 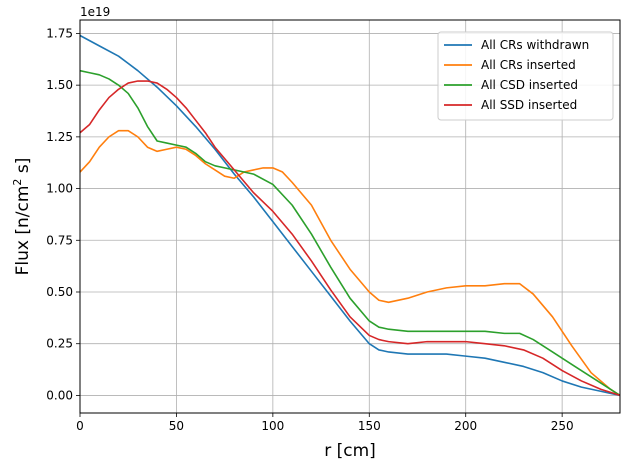 I want to click on y-axis-label-superscript: 2, so click(x=17, y=182).